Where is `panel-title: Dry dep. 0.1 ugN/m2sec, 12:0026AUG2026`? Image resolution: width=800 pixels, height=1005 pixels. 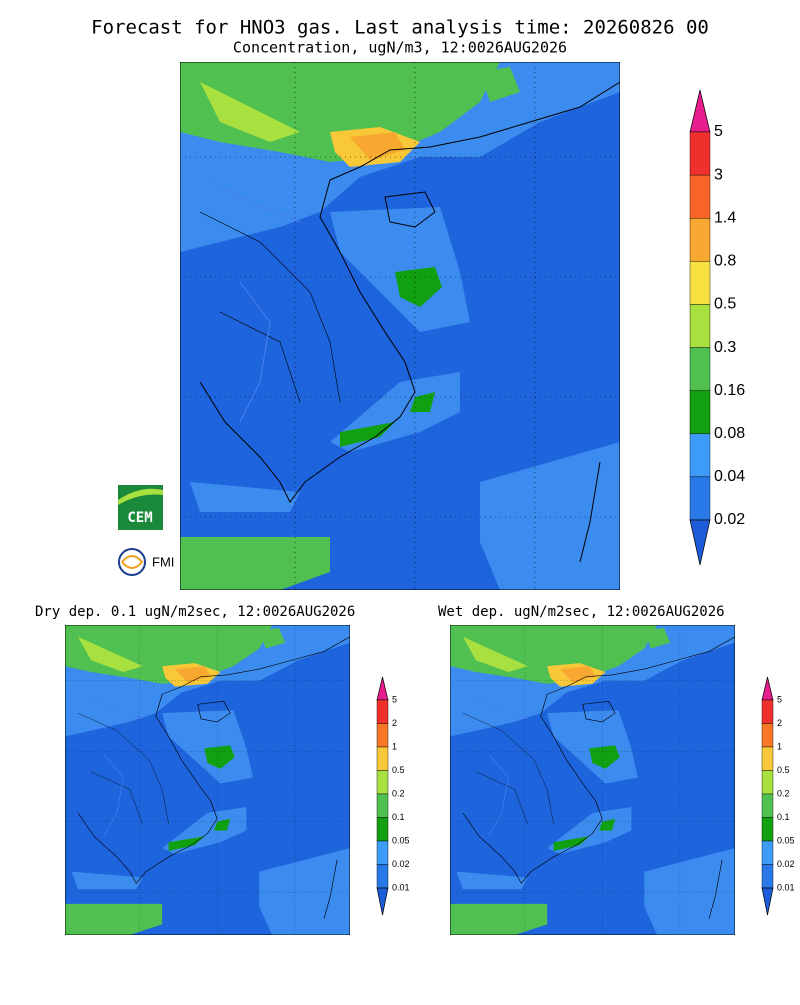 panel-title: Dry dep. 0.1 ugN/m2sec, 12:0026AUG2026 is located at coordinates (195, 612).